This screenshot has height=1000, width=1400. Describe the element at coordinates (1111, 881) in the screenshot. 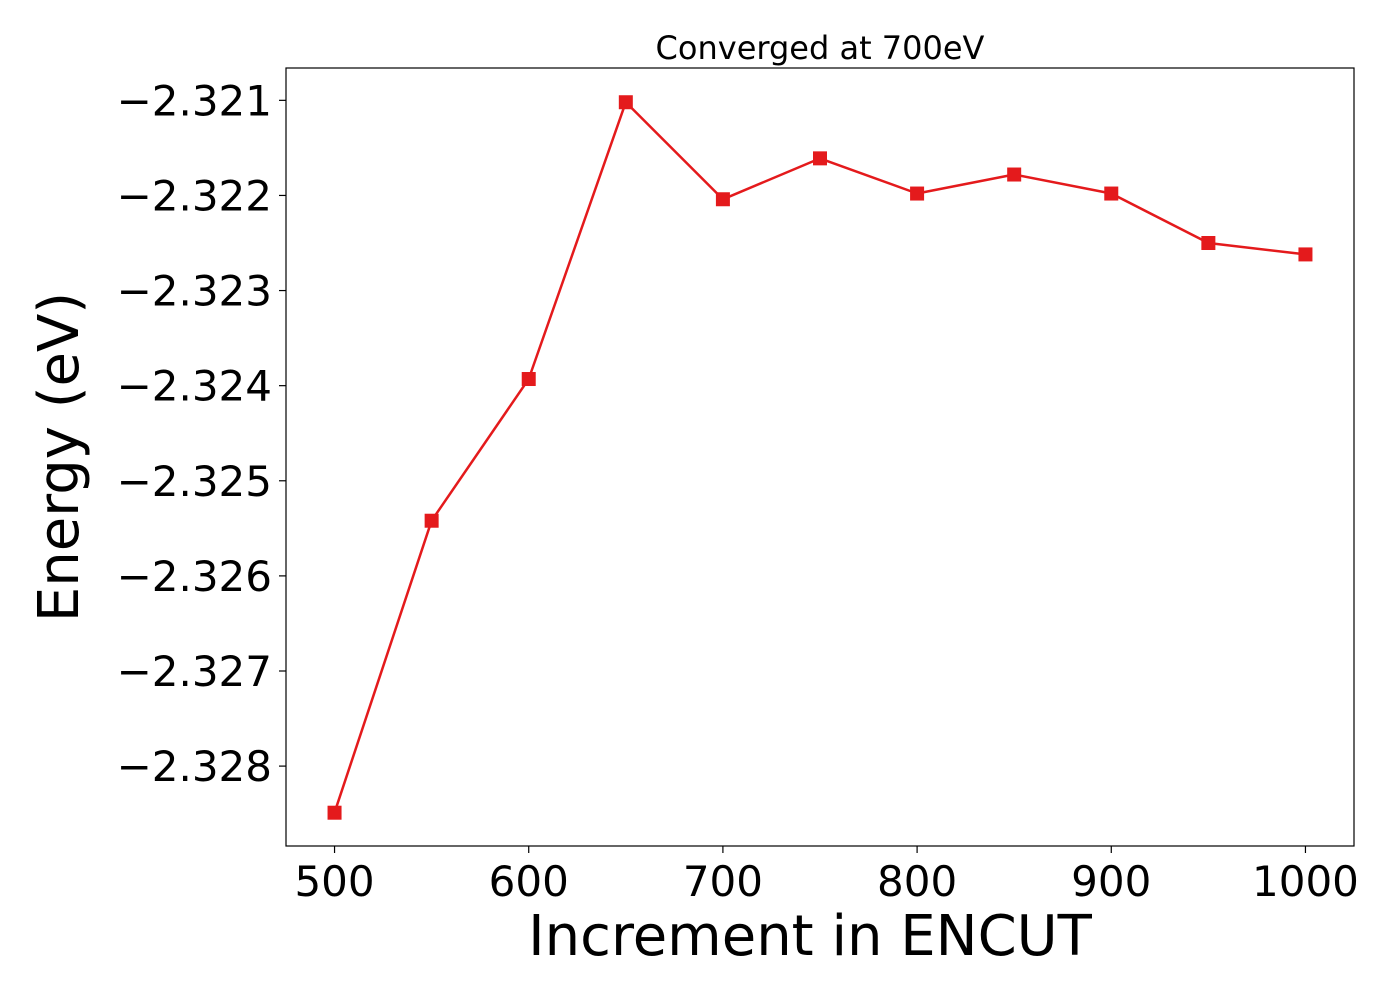

I see `x-tick-label: 900` at that location.